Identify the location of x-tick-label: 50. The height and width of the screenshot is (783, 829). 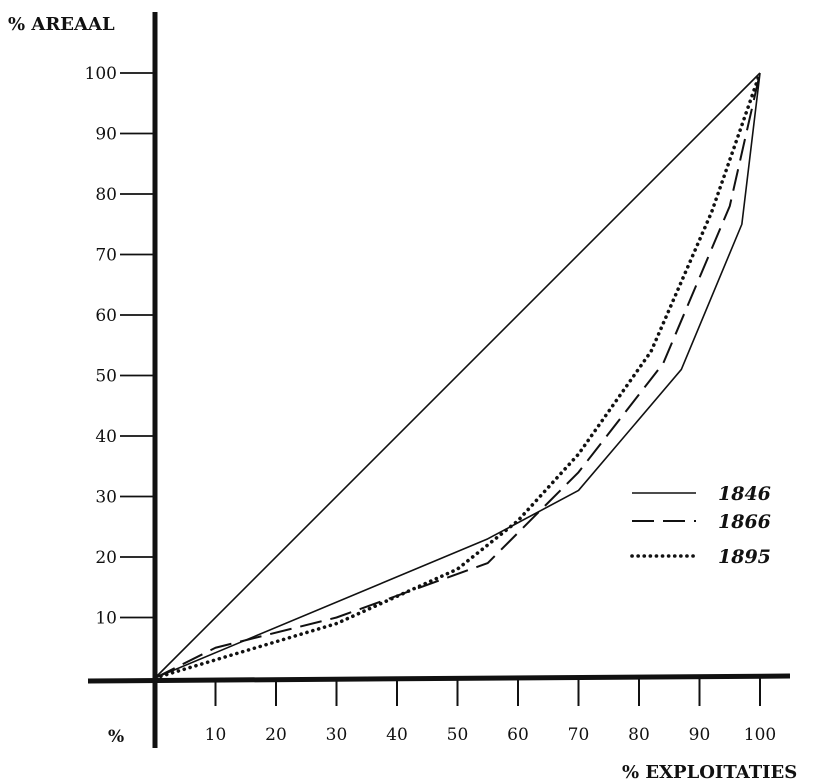
(458, 735).